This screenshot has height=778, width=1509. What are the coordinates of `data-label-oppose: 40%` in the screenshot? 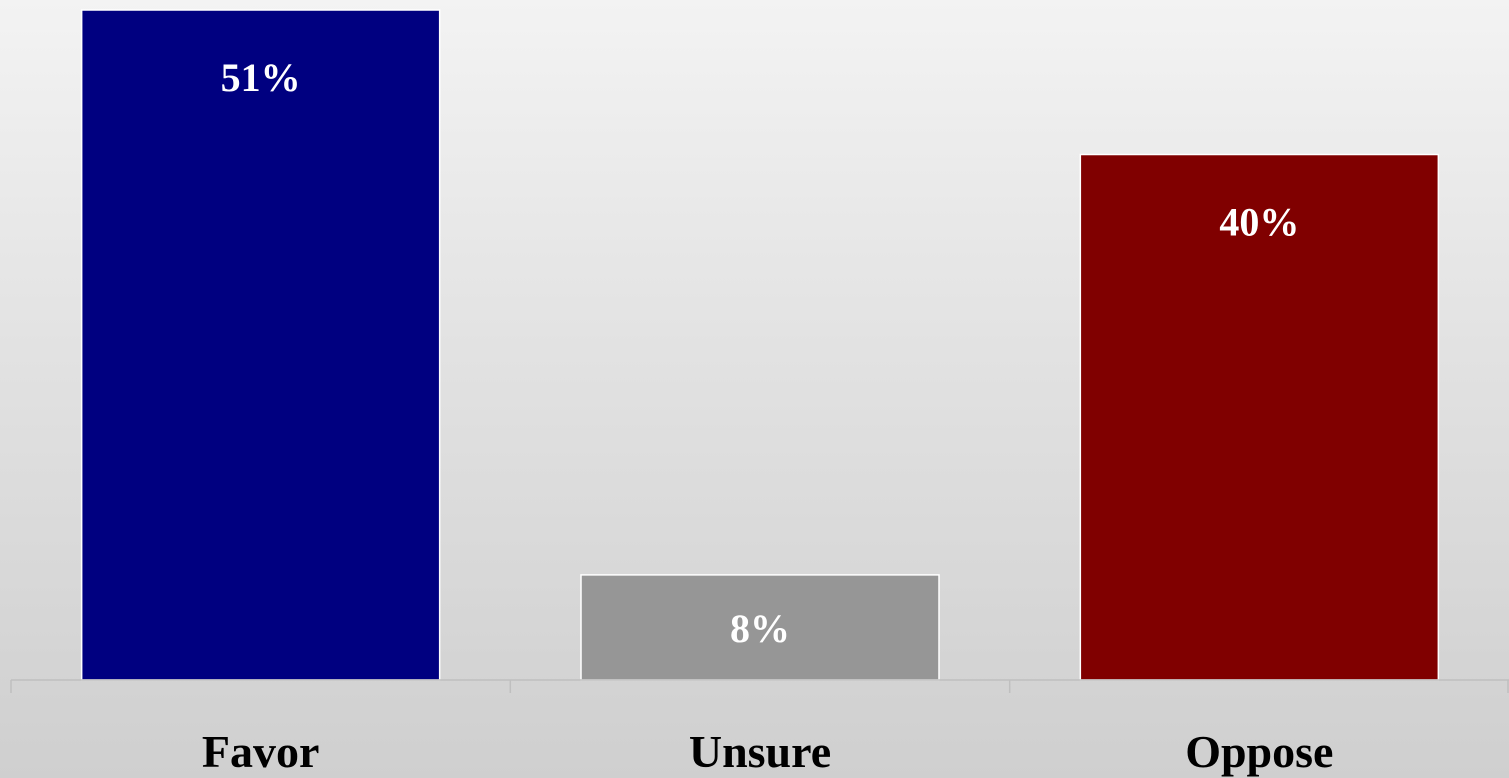 It's located at (1259, 222).